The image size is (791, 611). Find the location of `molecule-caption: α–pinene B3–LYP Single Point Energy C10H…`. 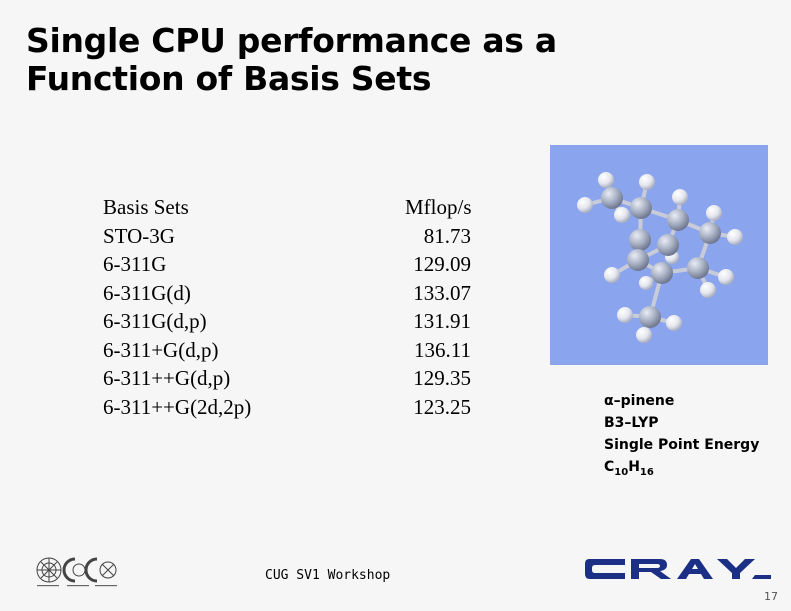

molecule-caption: α–pinene B3–LYP Single Point Energy C10H… is located at coordinates (681, 437).